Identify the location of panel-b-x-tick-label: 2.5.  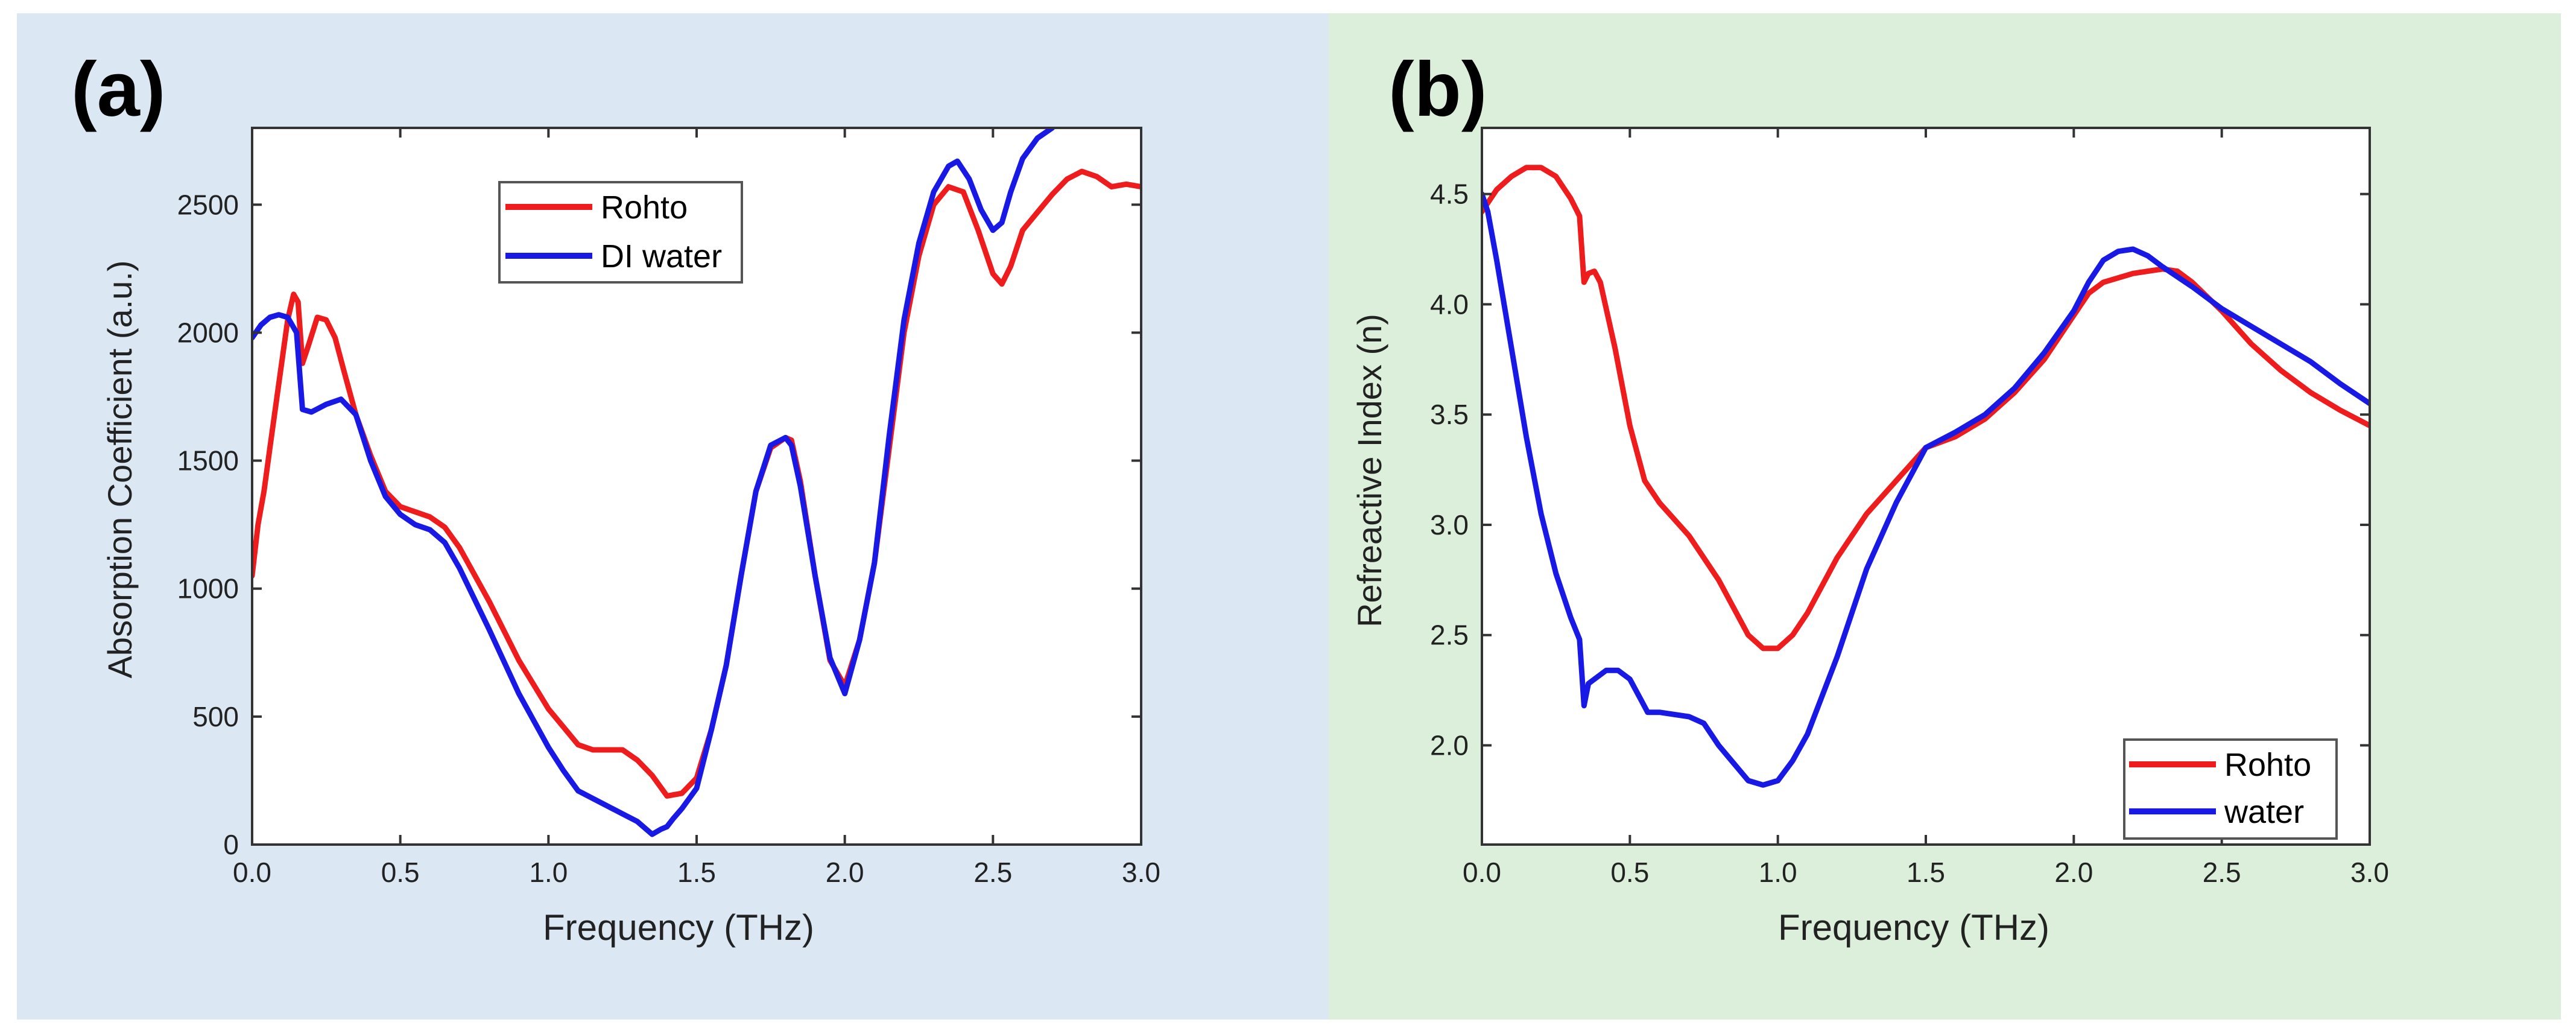
(2222, 872).